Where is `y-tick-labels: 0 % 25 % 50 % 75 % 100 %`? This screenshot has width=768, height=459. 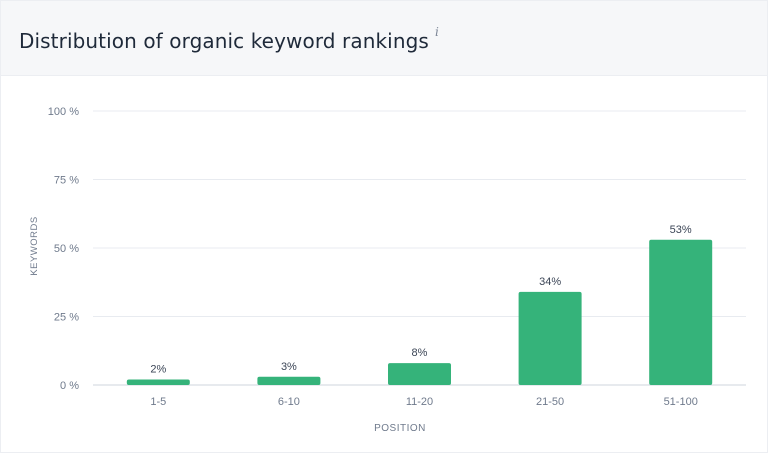
y-tick-labels: 0 % 25 % 50 % 75 % 100 % is located at coordinates (63, 249).